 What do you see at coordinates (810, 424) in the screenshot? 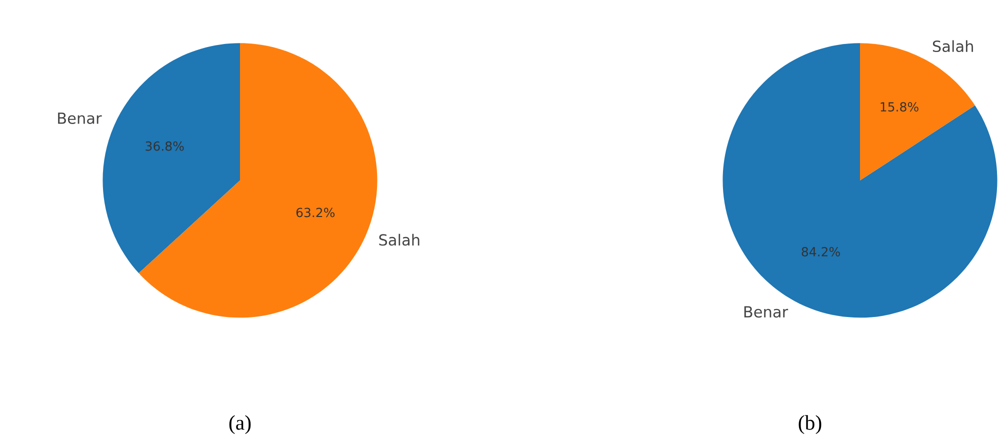
I see `text: (b)` at bounding box center [810, 424].